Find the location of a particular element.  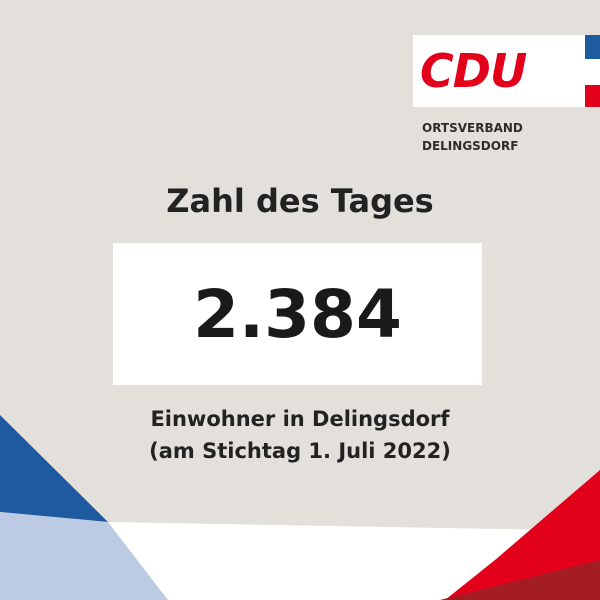

org-name: ORTSVERBAND DELINGSDORF is located at coordinates (472, 137).